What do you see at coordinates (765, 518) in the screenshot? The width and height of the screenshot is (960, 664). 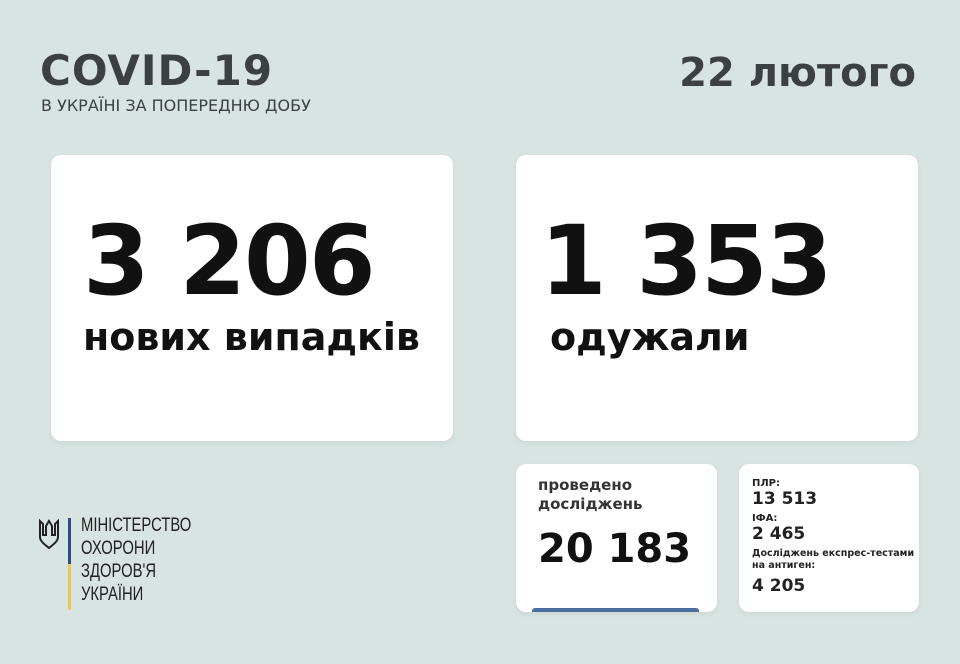 I see `ifa-label: ІФА:` at bounding box center [765, 518].